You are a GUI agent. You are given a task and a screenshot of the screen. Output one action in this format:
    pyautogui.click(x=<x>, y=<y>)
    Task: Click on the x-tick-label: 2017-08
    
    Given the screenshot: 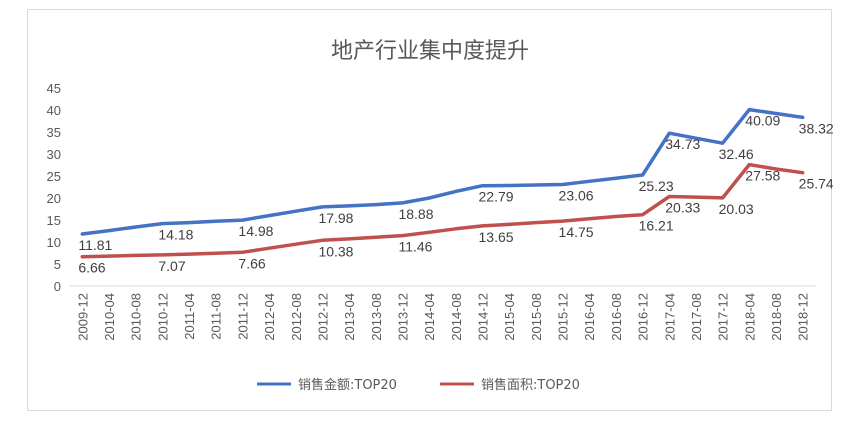 What is the action you would take?
    pyautogui.click(x=696, y=317)
    